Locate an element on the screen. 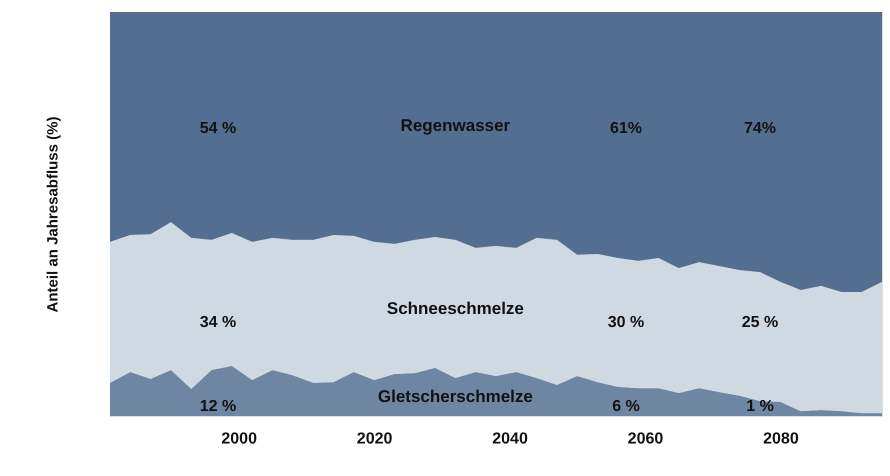  y-axis-title: Anteil an Jahresabfluss (%) is located at coordinates (53, 214).